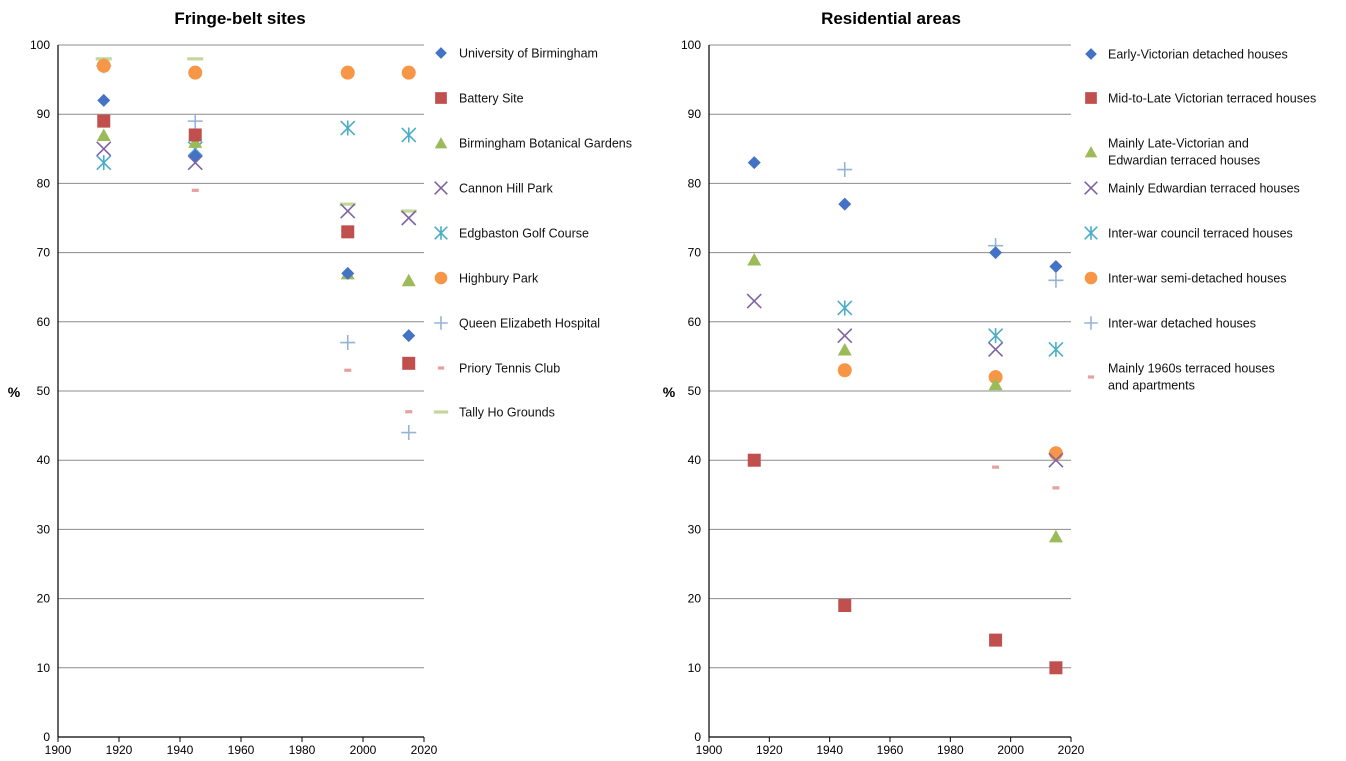  What do you see at coordinates (507, 413) in the screenshot?
I see `legend-label: Tally Ho Grounds` at bounding box center [507, 413].